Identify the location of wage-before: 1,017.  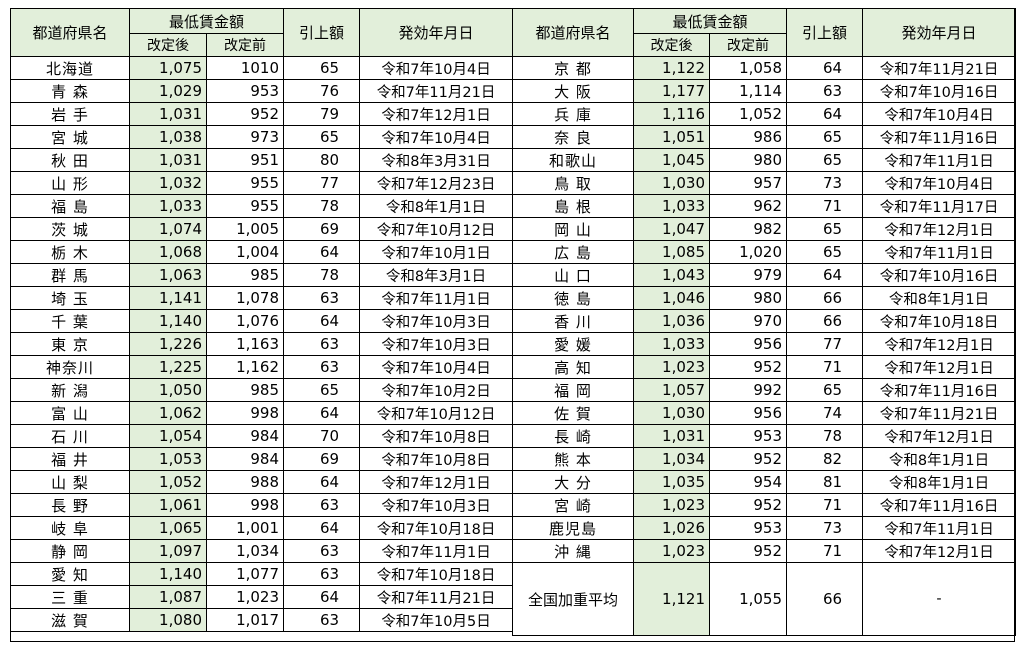
(245, 620).